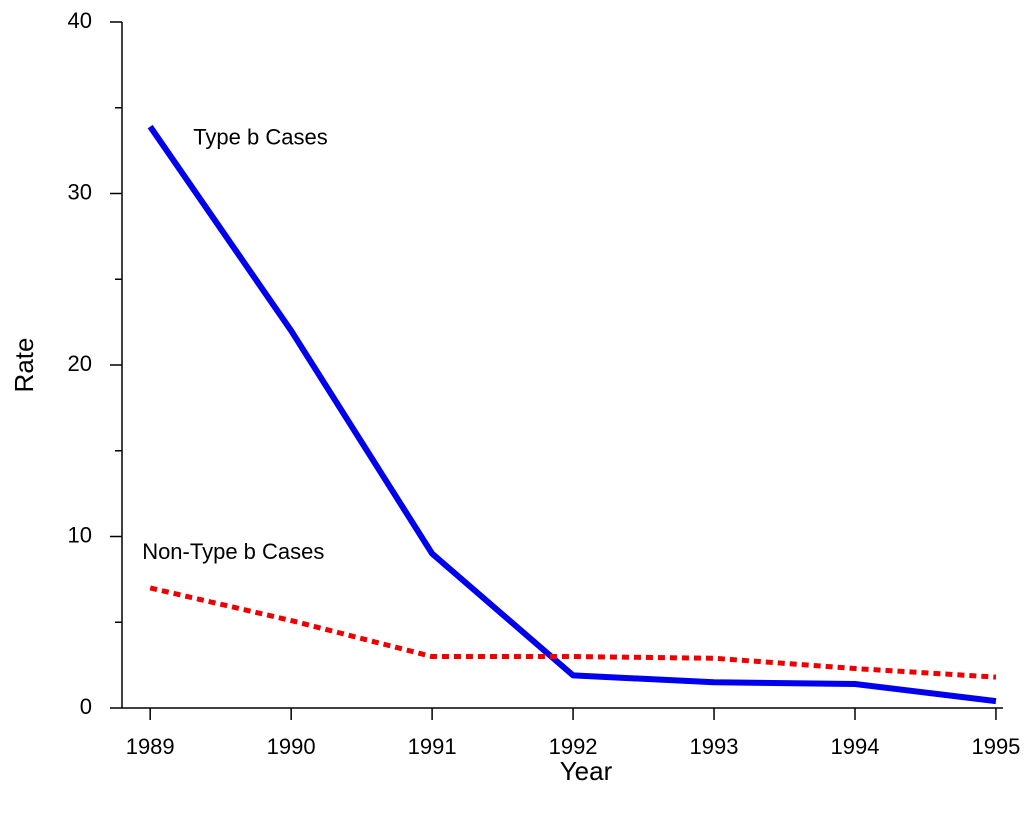 The height and width of the screenshot is (813, 1032). Describe the element at coordinates (586, 771) in the screenshot. I see `x-axis-label: Year` at that location.